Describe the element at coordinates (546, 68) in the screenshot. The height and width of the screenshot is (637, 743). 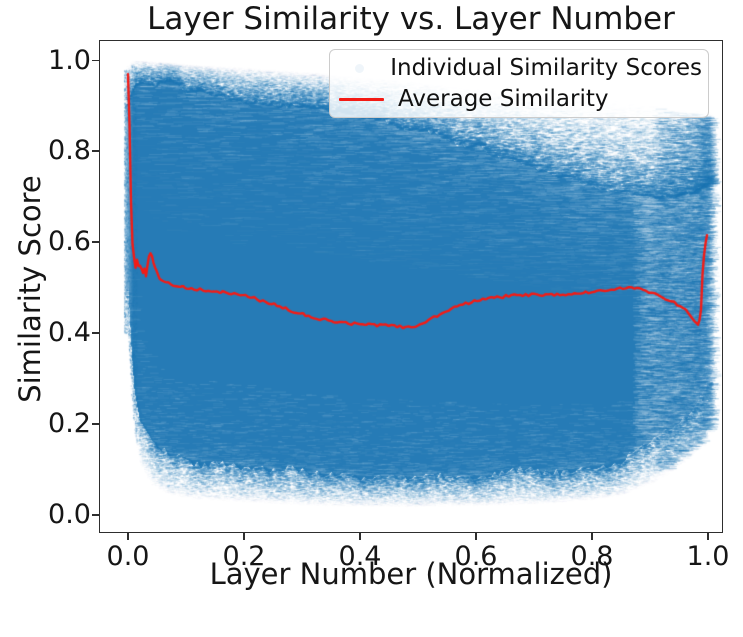
I see `legend-label-individual-scores: Individual Similarity Scores` at that location.